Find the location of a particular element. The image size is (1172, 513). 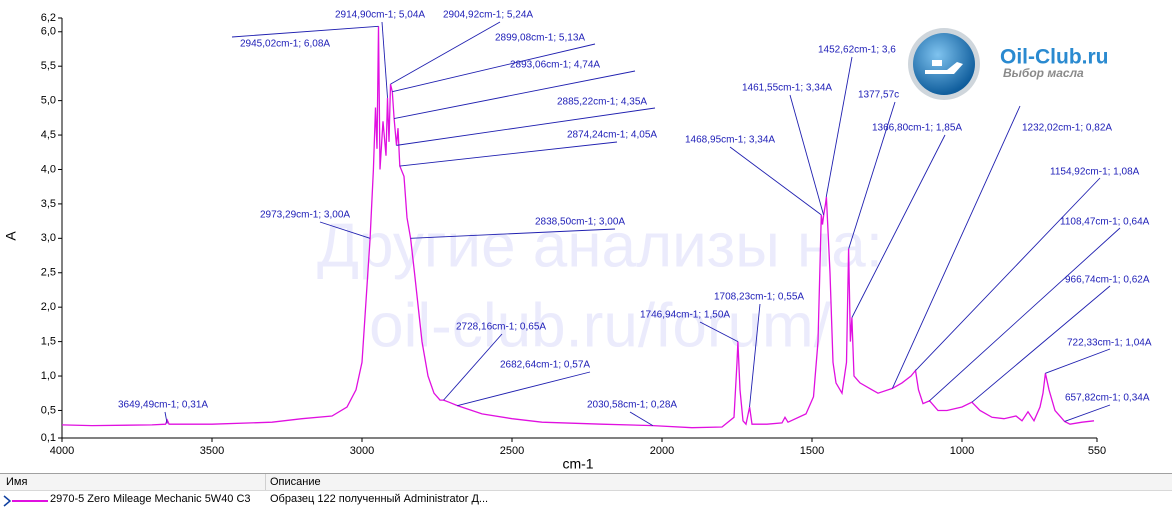

x-tick-label: 3500 is located at coordinates (212, 451).